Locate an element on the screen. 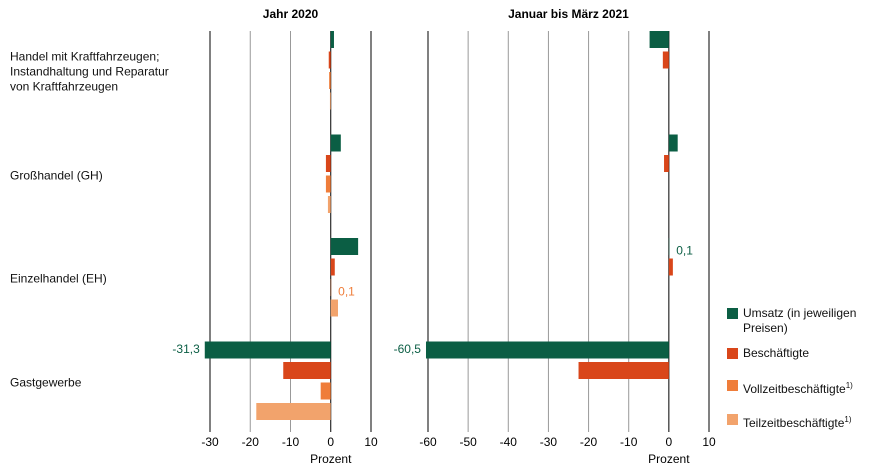  x-tick-label: -40 is located at coordinates (509, 442).